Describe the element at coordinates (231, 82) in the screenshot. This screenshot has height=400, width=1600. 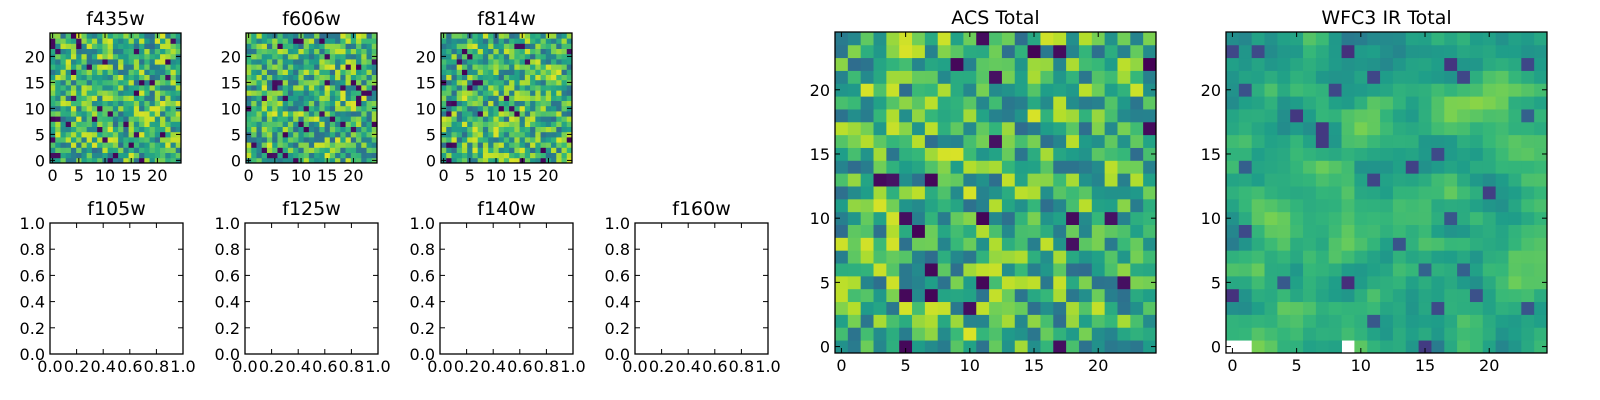
I see `y-tick-label: 15` at that location.